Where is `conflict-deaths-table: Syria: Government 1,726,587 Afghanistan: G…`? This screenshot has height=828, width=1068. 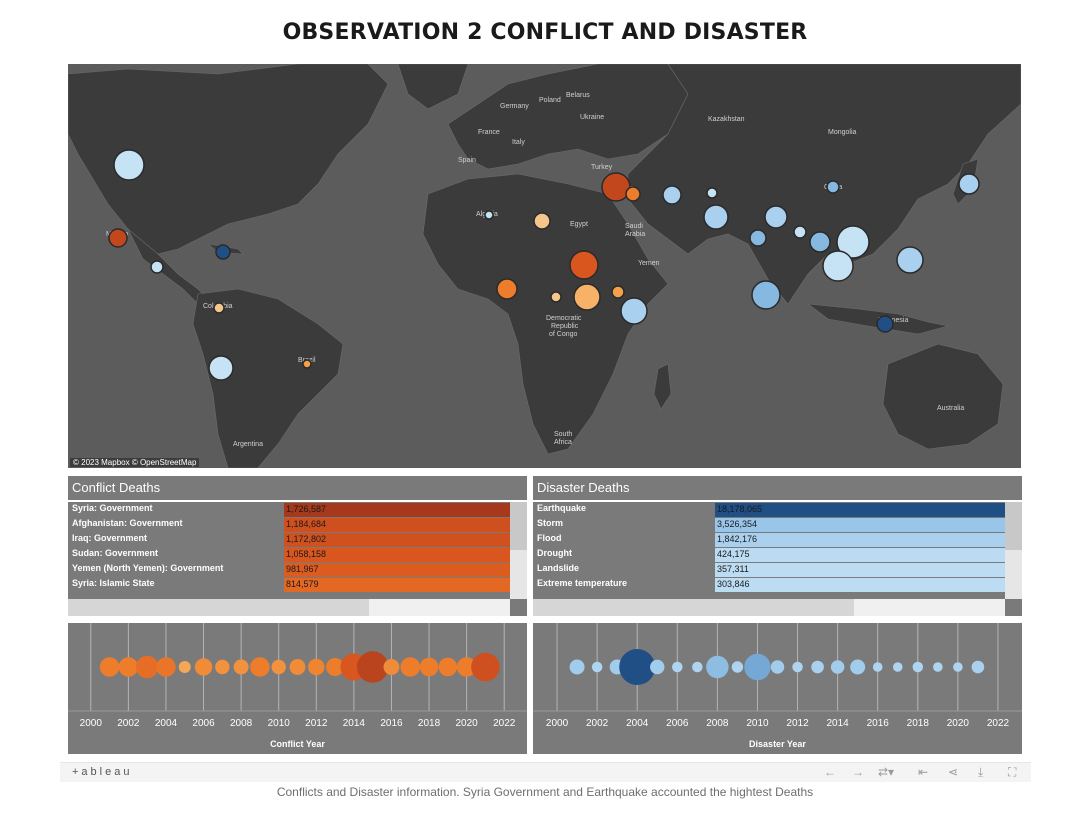 conflict-deaths-table: Syria: Government 1,726,587 Afghanistan: G… is located at coordinates (297, 559).